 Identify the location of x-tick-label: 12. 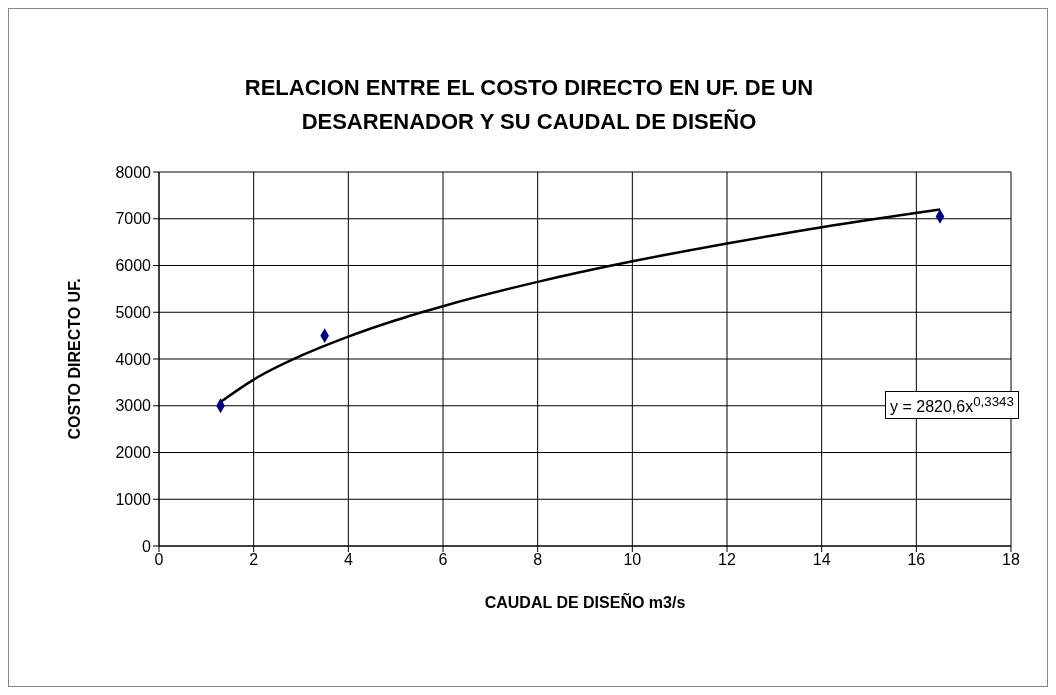
(727, 560).